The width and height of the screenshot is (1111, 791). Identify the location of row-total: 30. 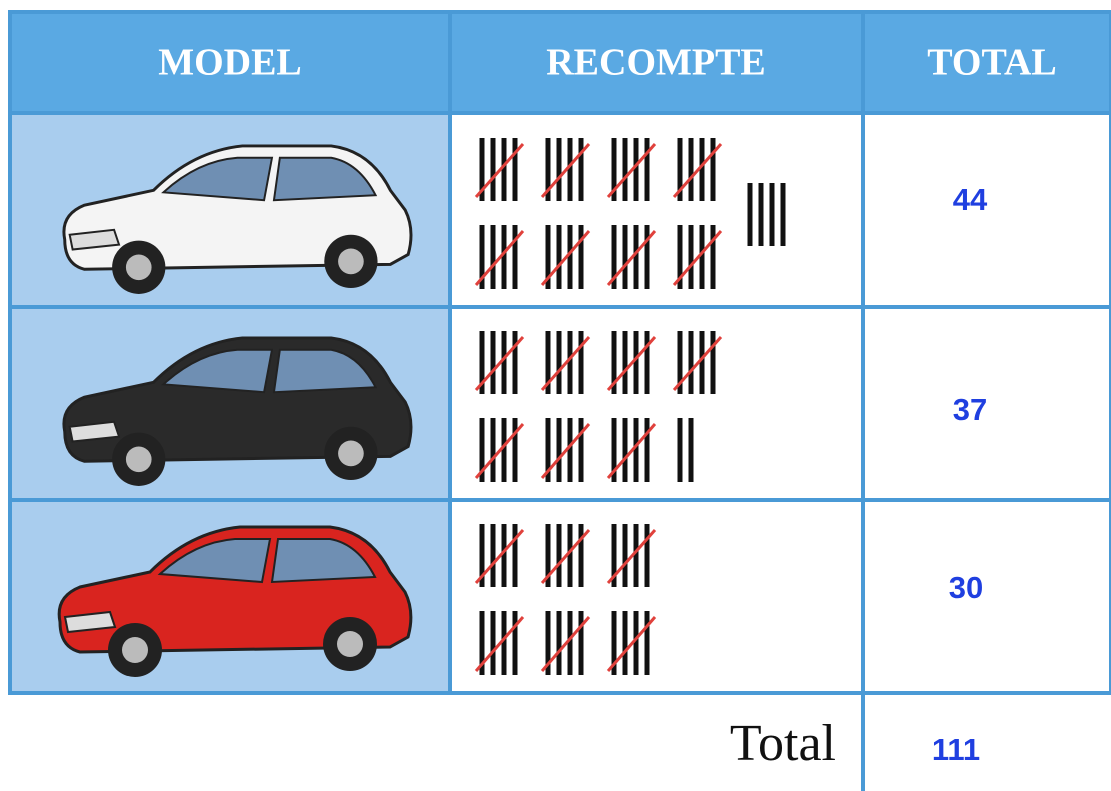
(966, 587).